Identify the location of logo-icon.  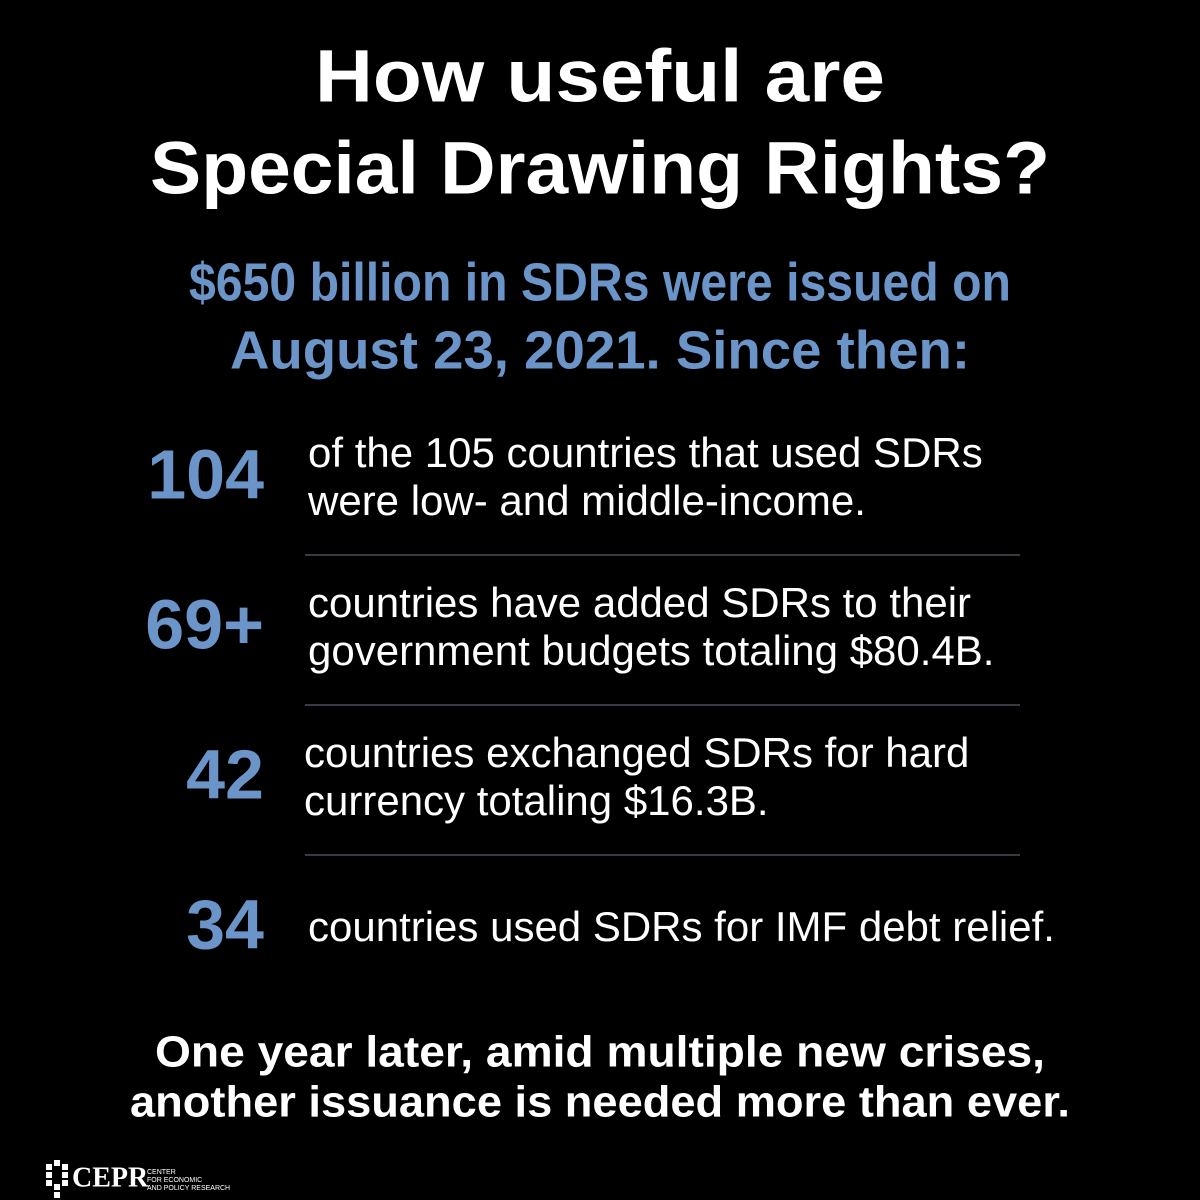
(57, 1179).